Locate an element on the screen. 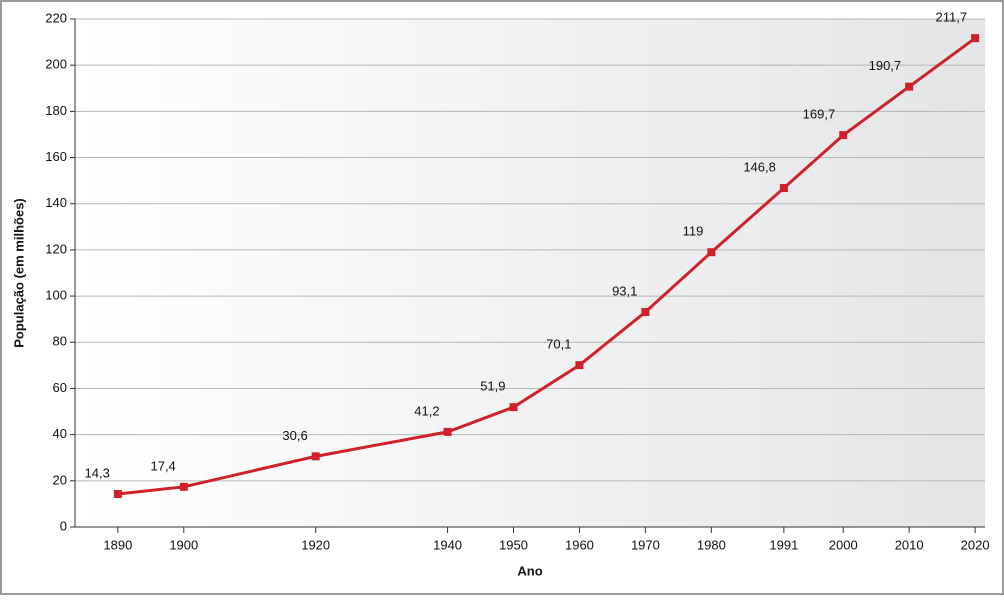 The image size is (1004, 600). y-tick-label: 20 is located at coordinates (60, 479).